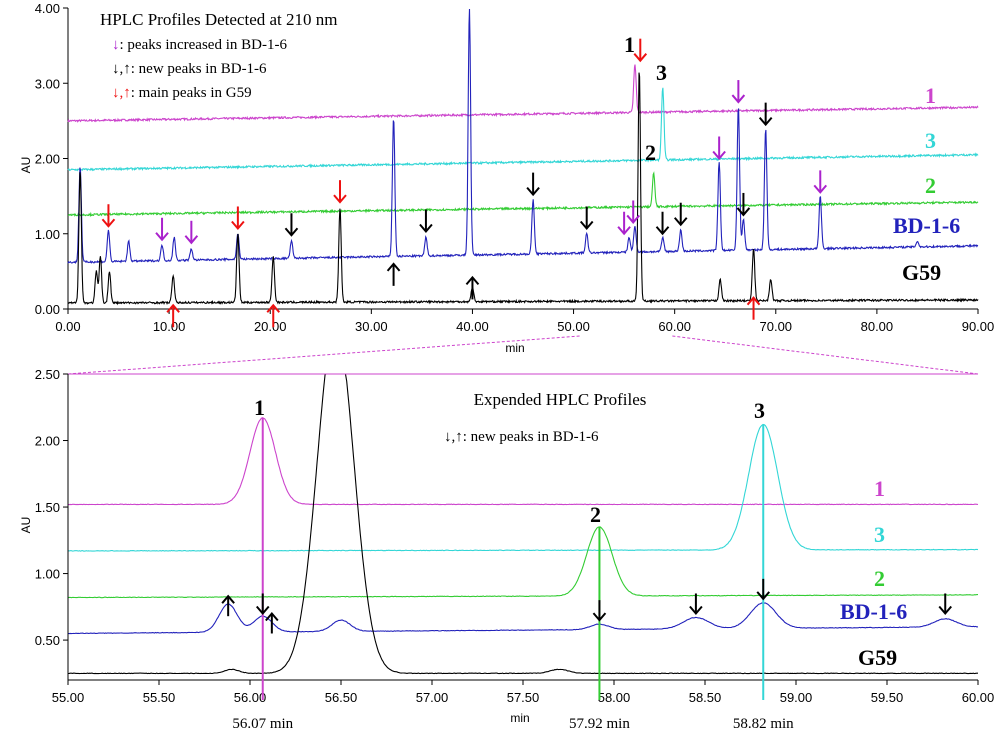 Image resolution: width=1000 pixels, height=735 pixels. What do you see at coordinates (68, 697) in the screenshot?
I see `x-tick-label: 55.00` at bounding box center [68, 697].